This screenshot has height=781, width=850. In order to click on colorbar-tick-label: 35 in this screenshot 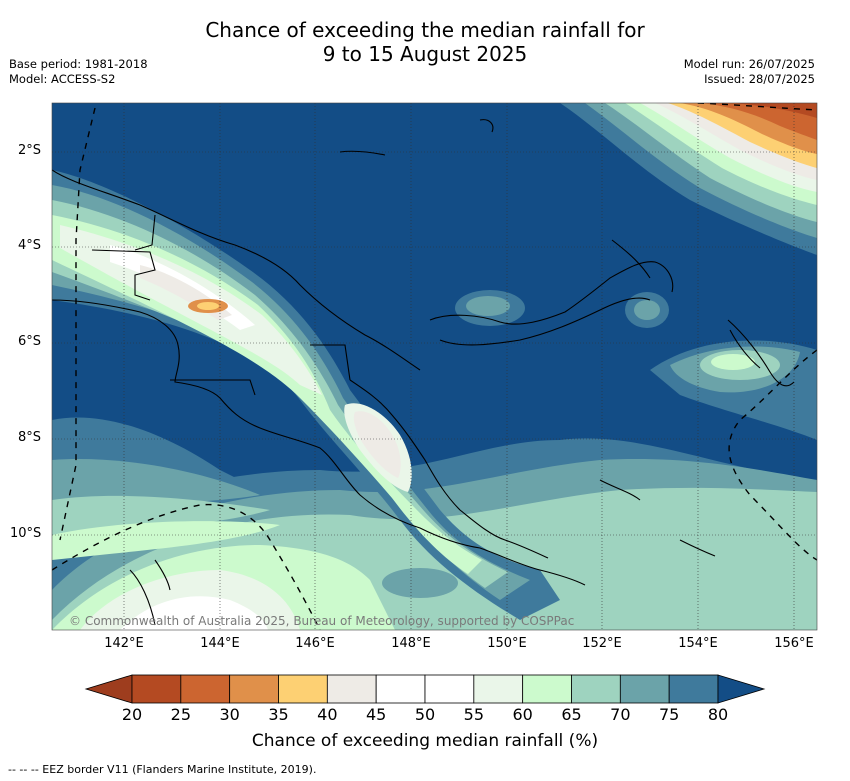, I will do `click(278, 714)`.